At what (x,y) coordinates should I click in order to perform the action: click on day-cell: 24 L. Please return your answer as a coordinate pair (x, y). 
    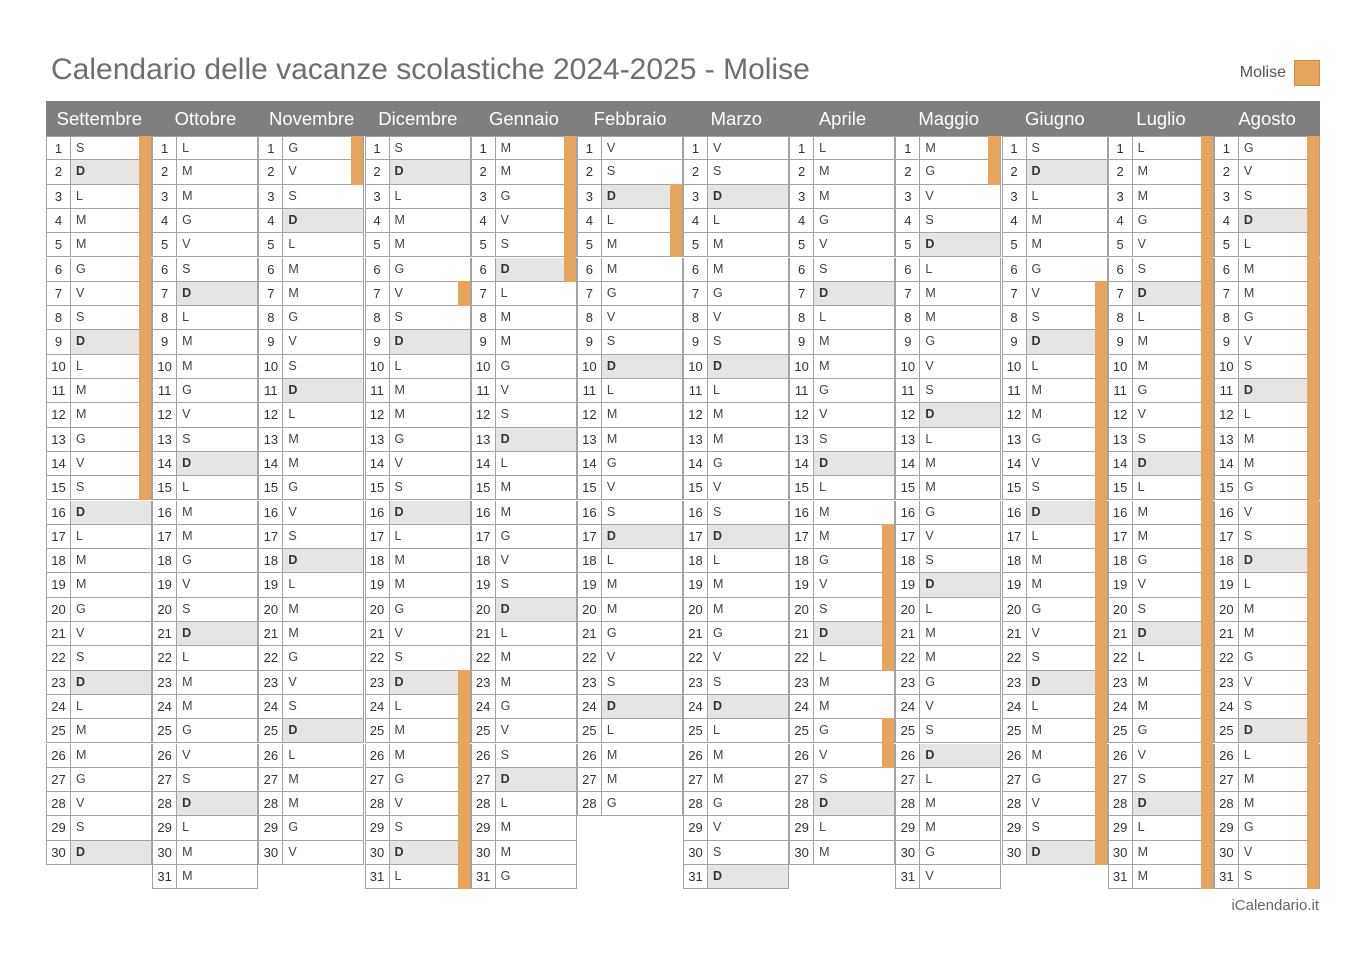
    Looking at the image, I should click on (99, 707).